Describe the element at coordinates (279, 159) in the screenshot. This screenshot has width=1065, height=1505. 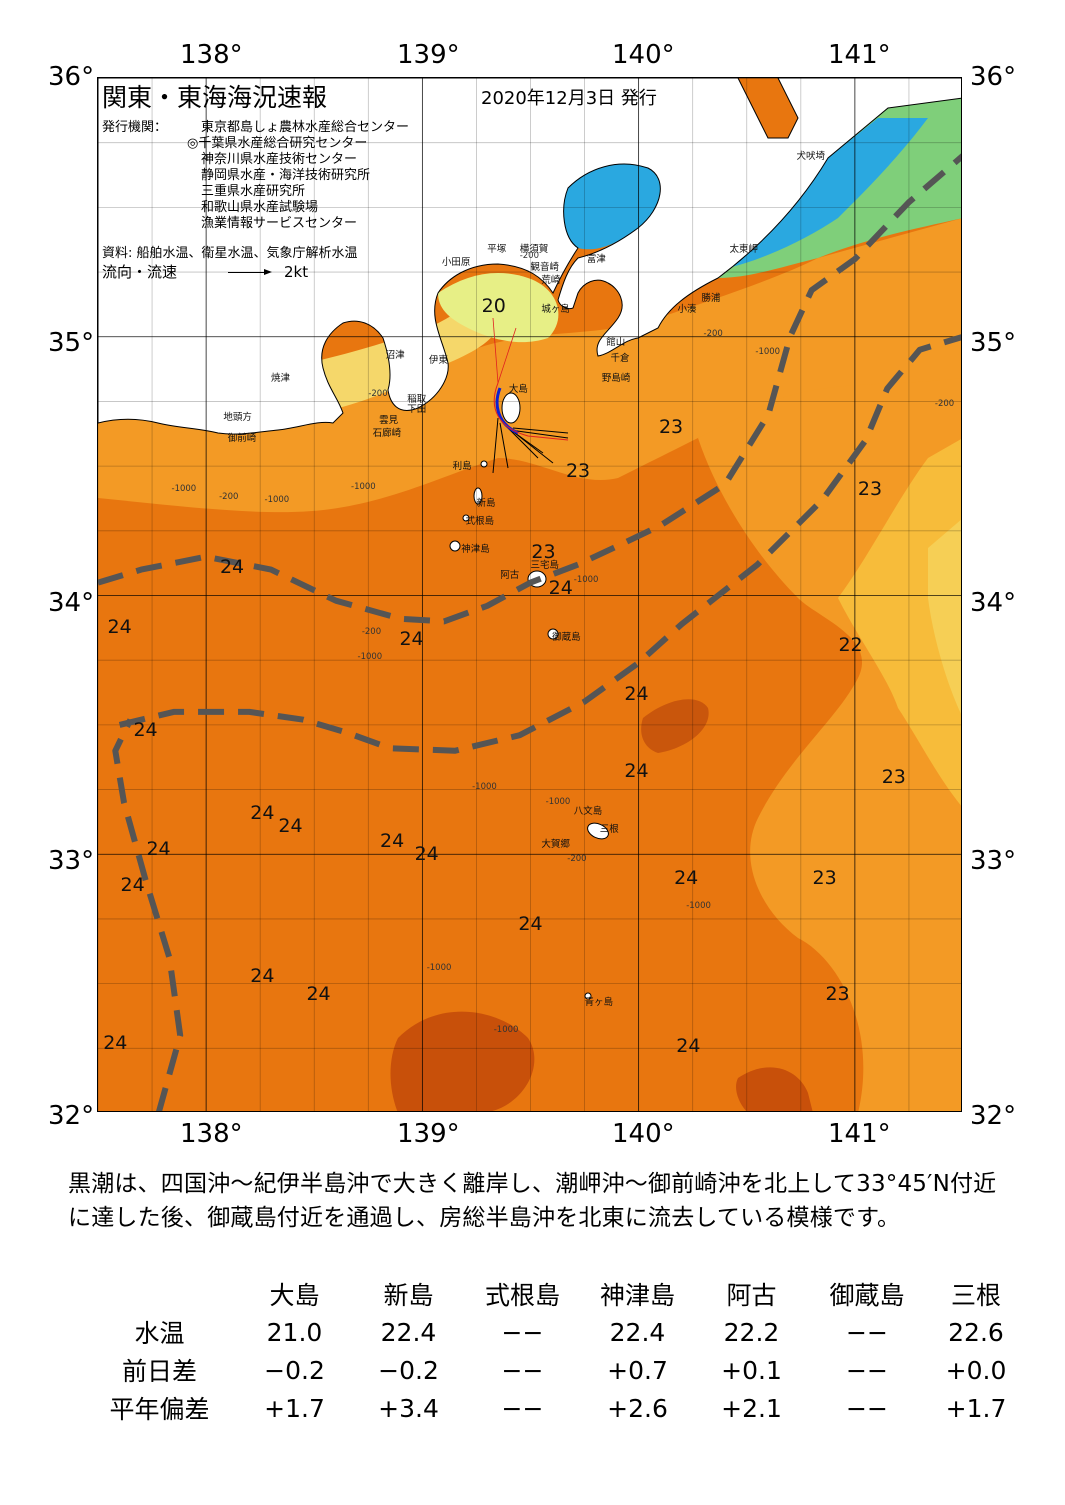
I see `publisher-item: 神奈川県水産技術センター` at that location.